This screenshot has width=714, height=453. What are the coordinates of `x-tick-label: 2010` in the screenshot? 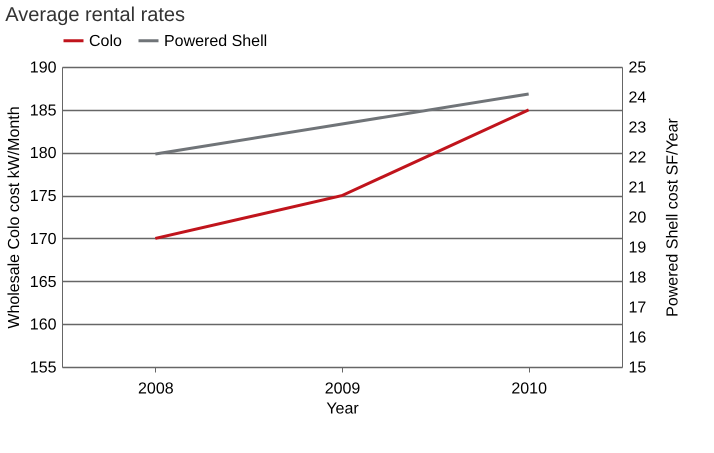 It's located at (529, 389).